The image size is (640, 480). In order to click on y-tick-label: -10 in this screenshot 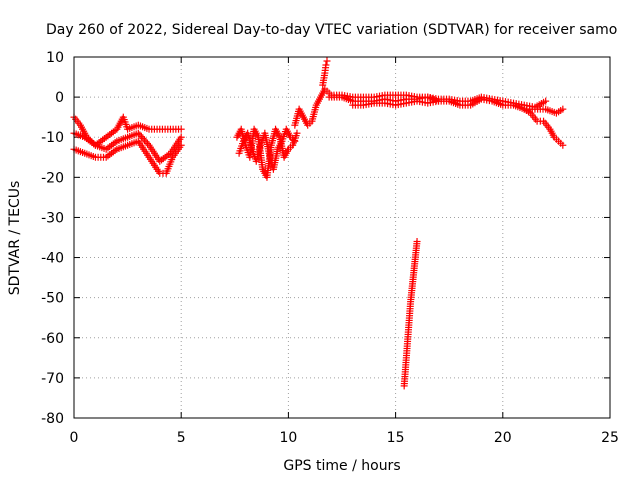, I will do `click(52, 138)`.